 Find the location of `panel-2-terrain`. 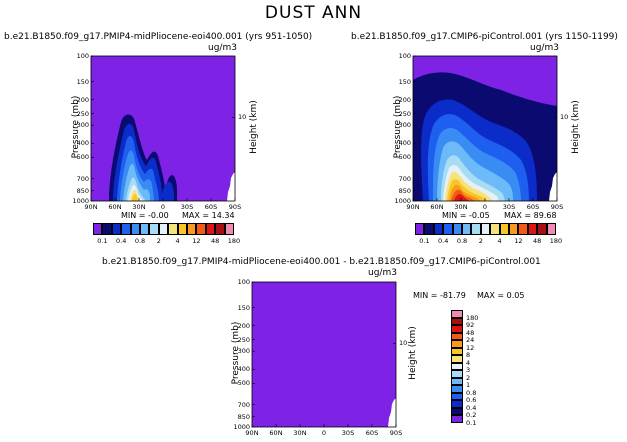

panel-2-terrain is located at coordinates (553, 186).